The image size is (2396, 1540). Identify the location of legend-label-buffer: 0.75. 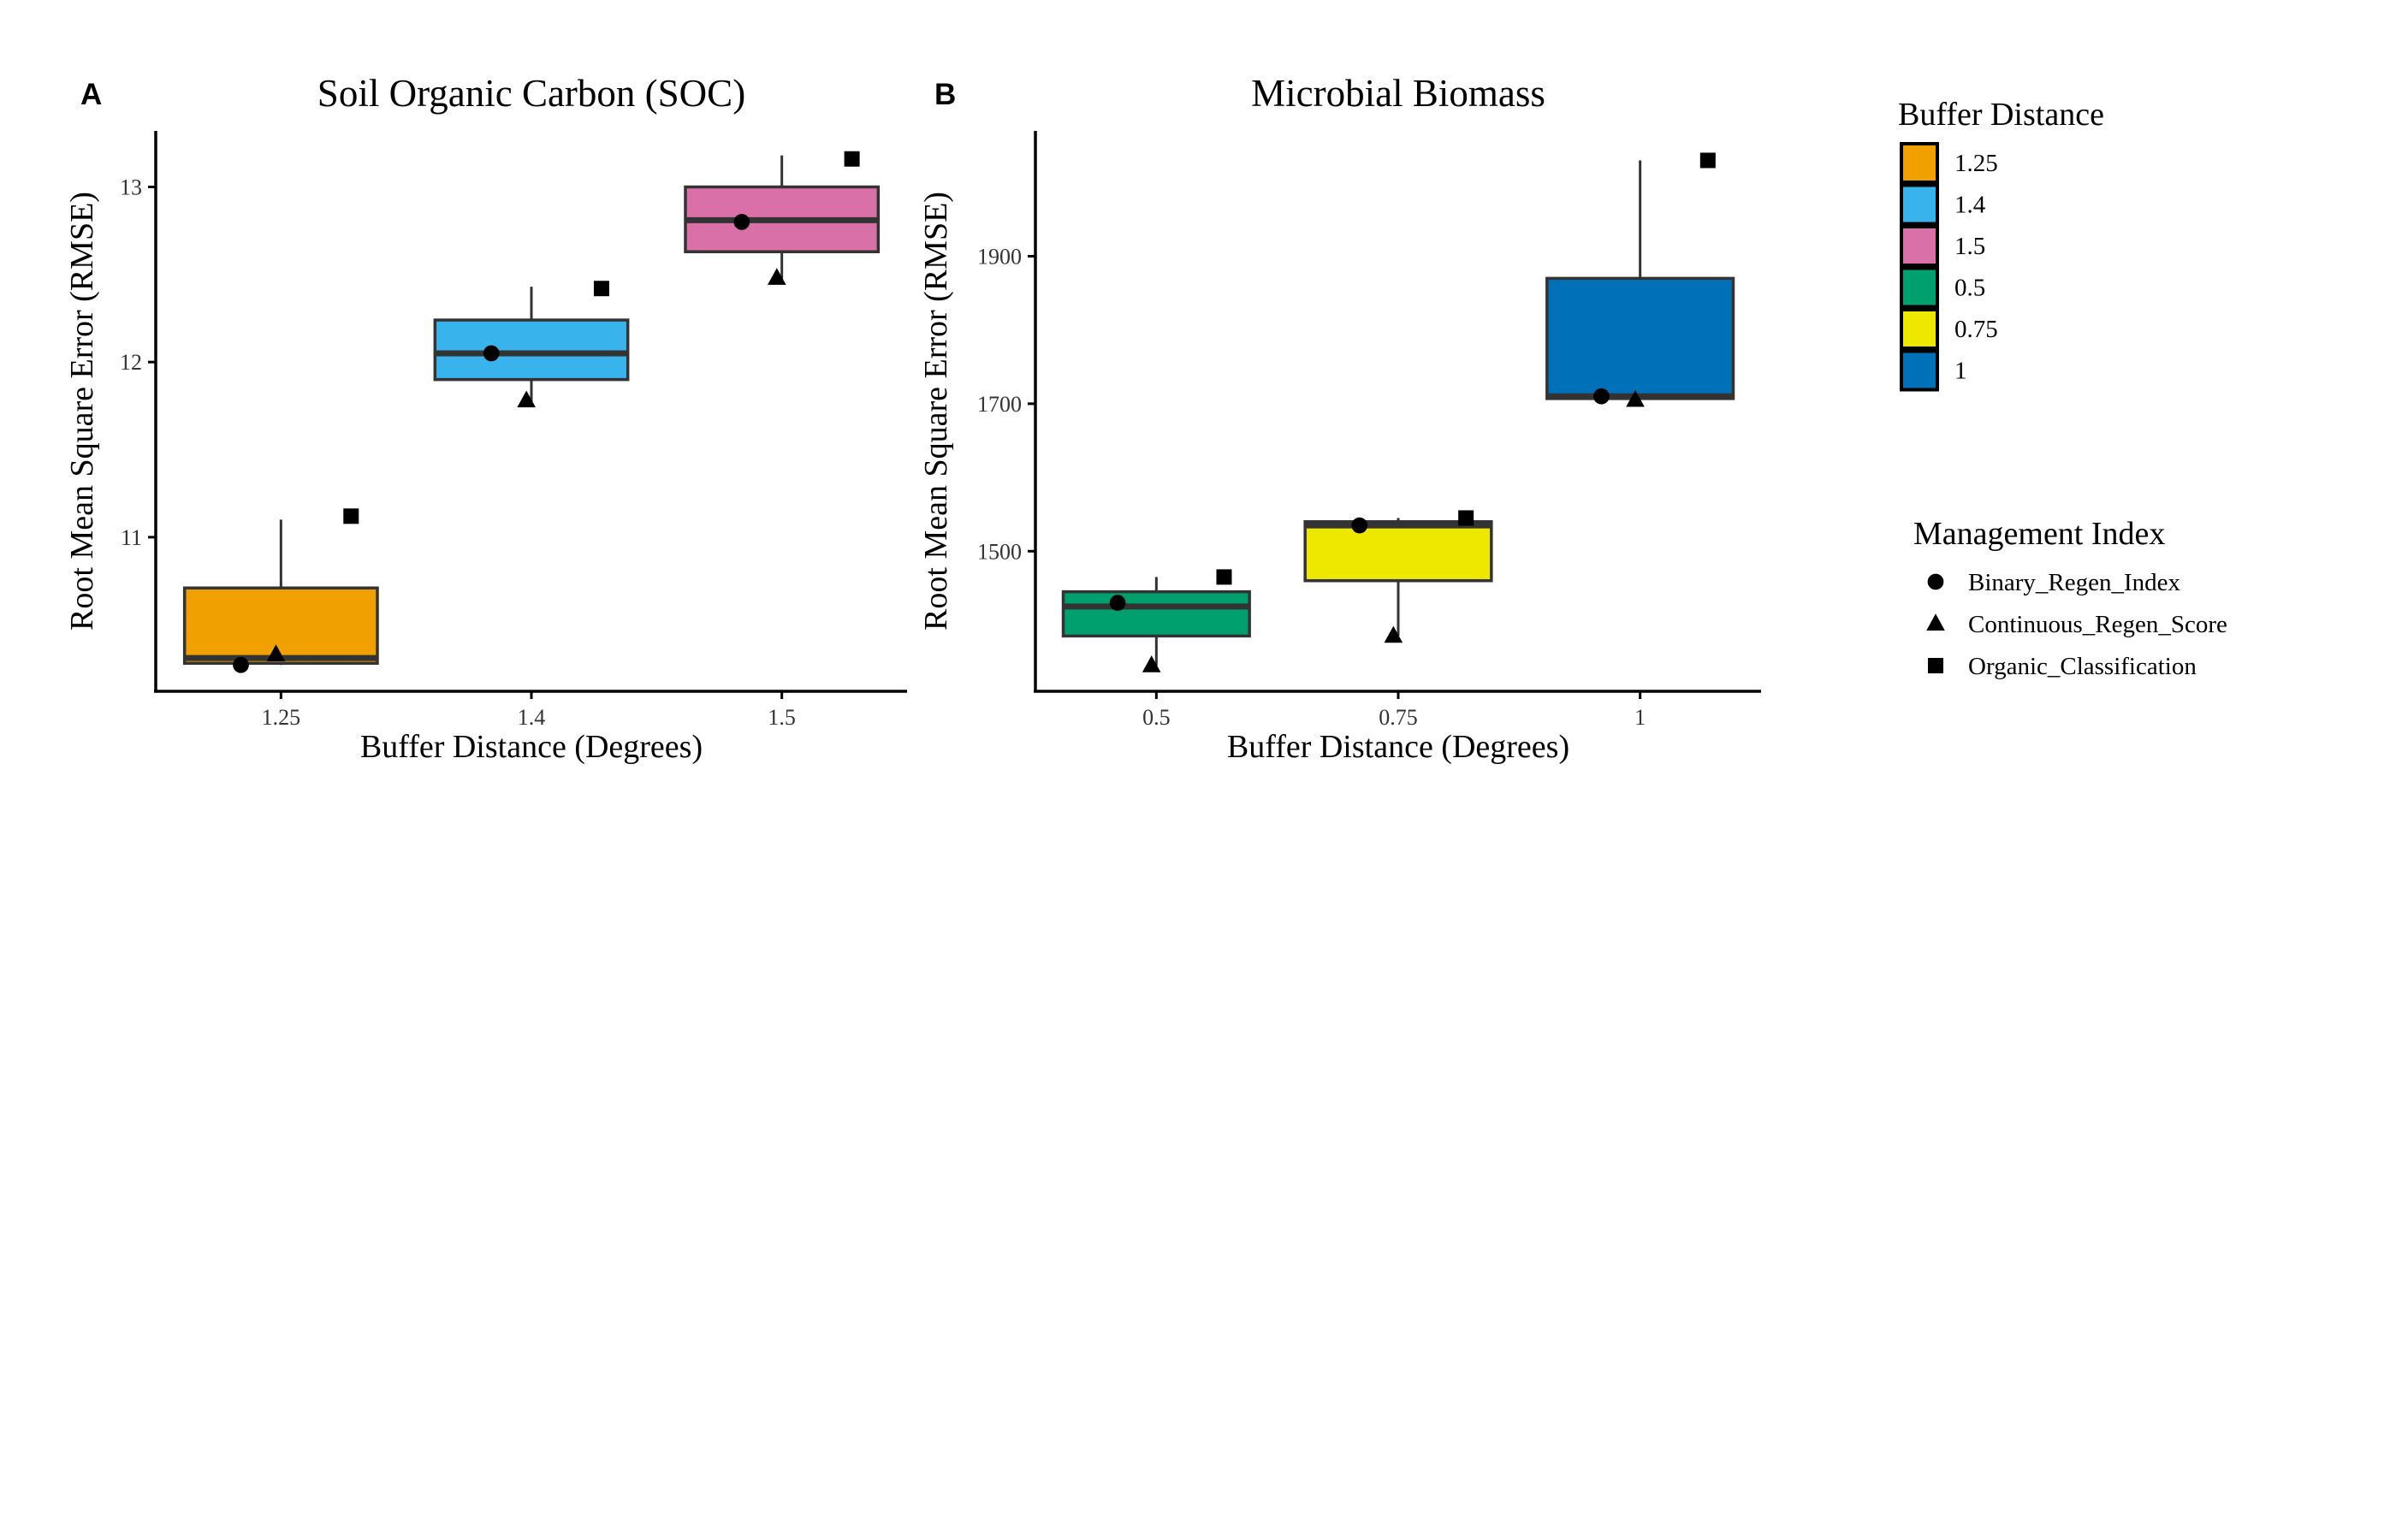
(1976, 329).